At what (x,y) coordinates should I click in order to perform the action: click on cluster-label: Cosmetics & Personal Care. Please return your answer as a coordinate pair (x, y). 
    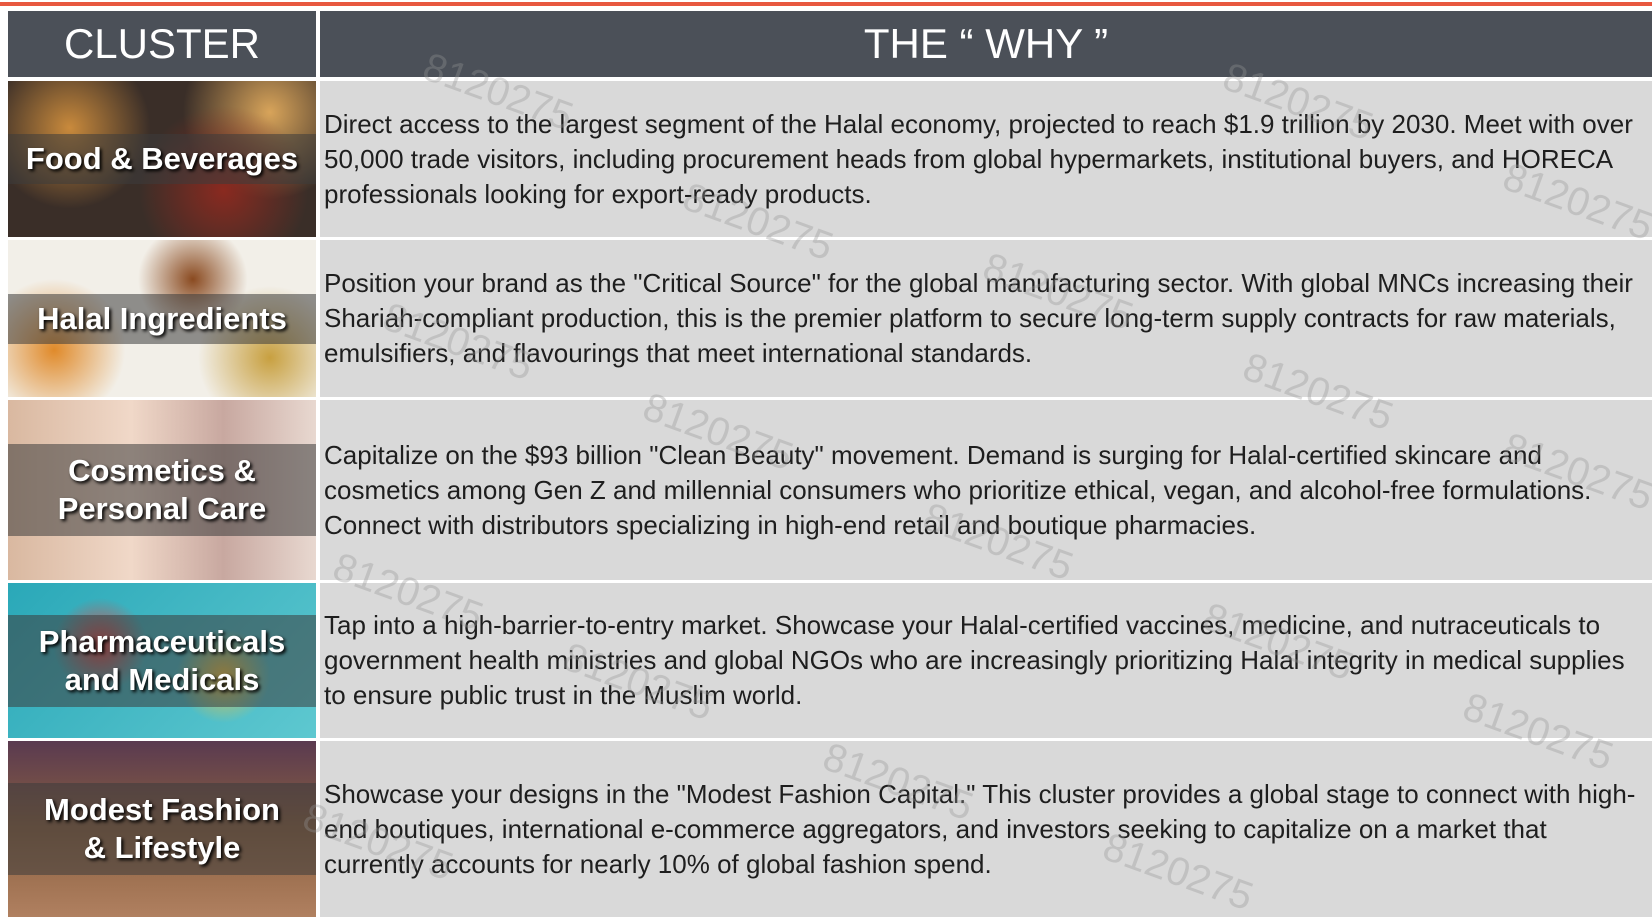
    Looking at the image, I should click on (162, 490).